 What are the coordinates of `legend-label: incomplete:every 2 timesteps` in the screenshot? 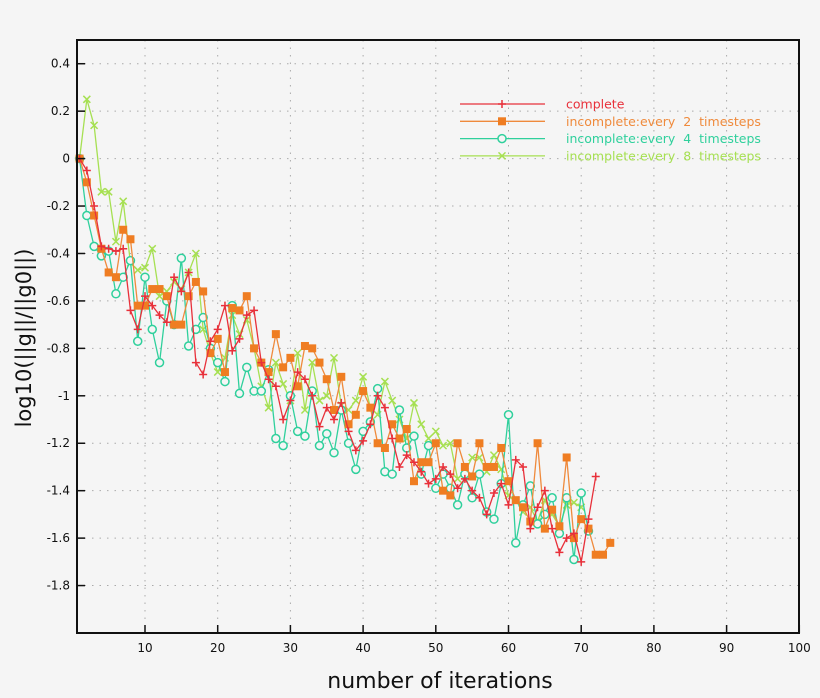 It's located at (663, 121).